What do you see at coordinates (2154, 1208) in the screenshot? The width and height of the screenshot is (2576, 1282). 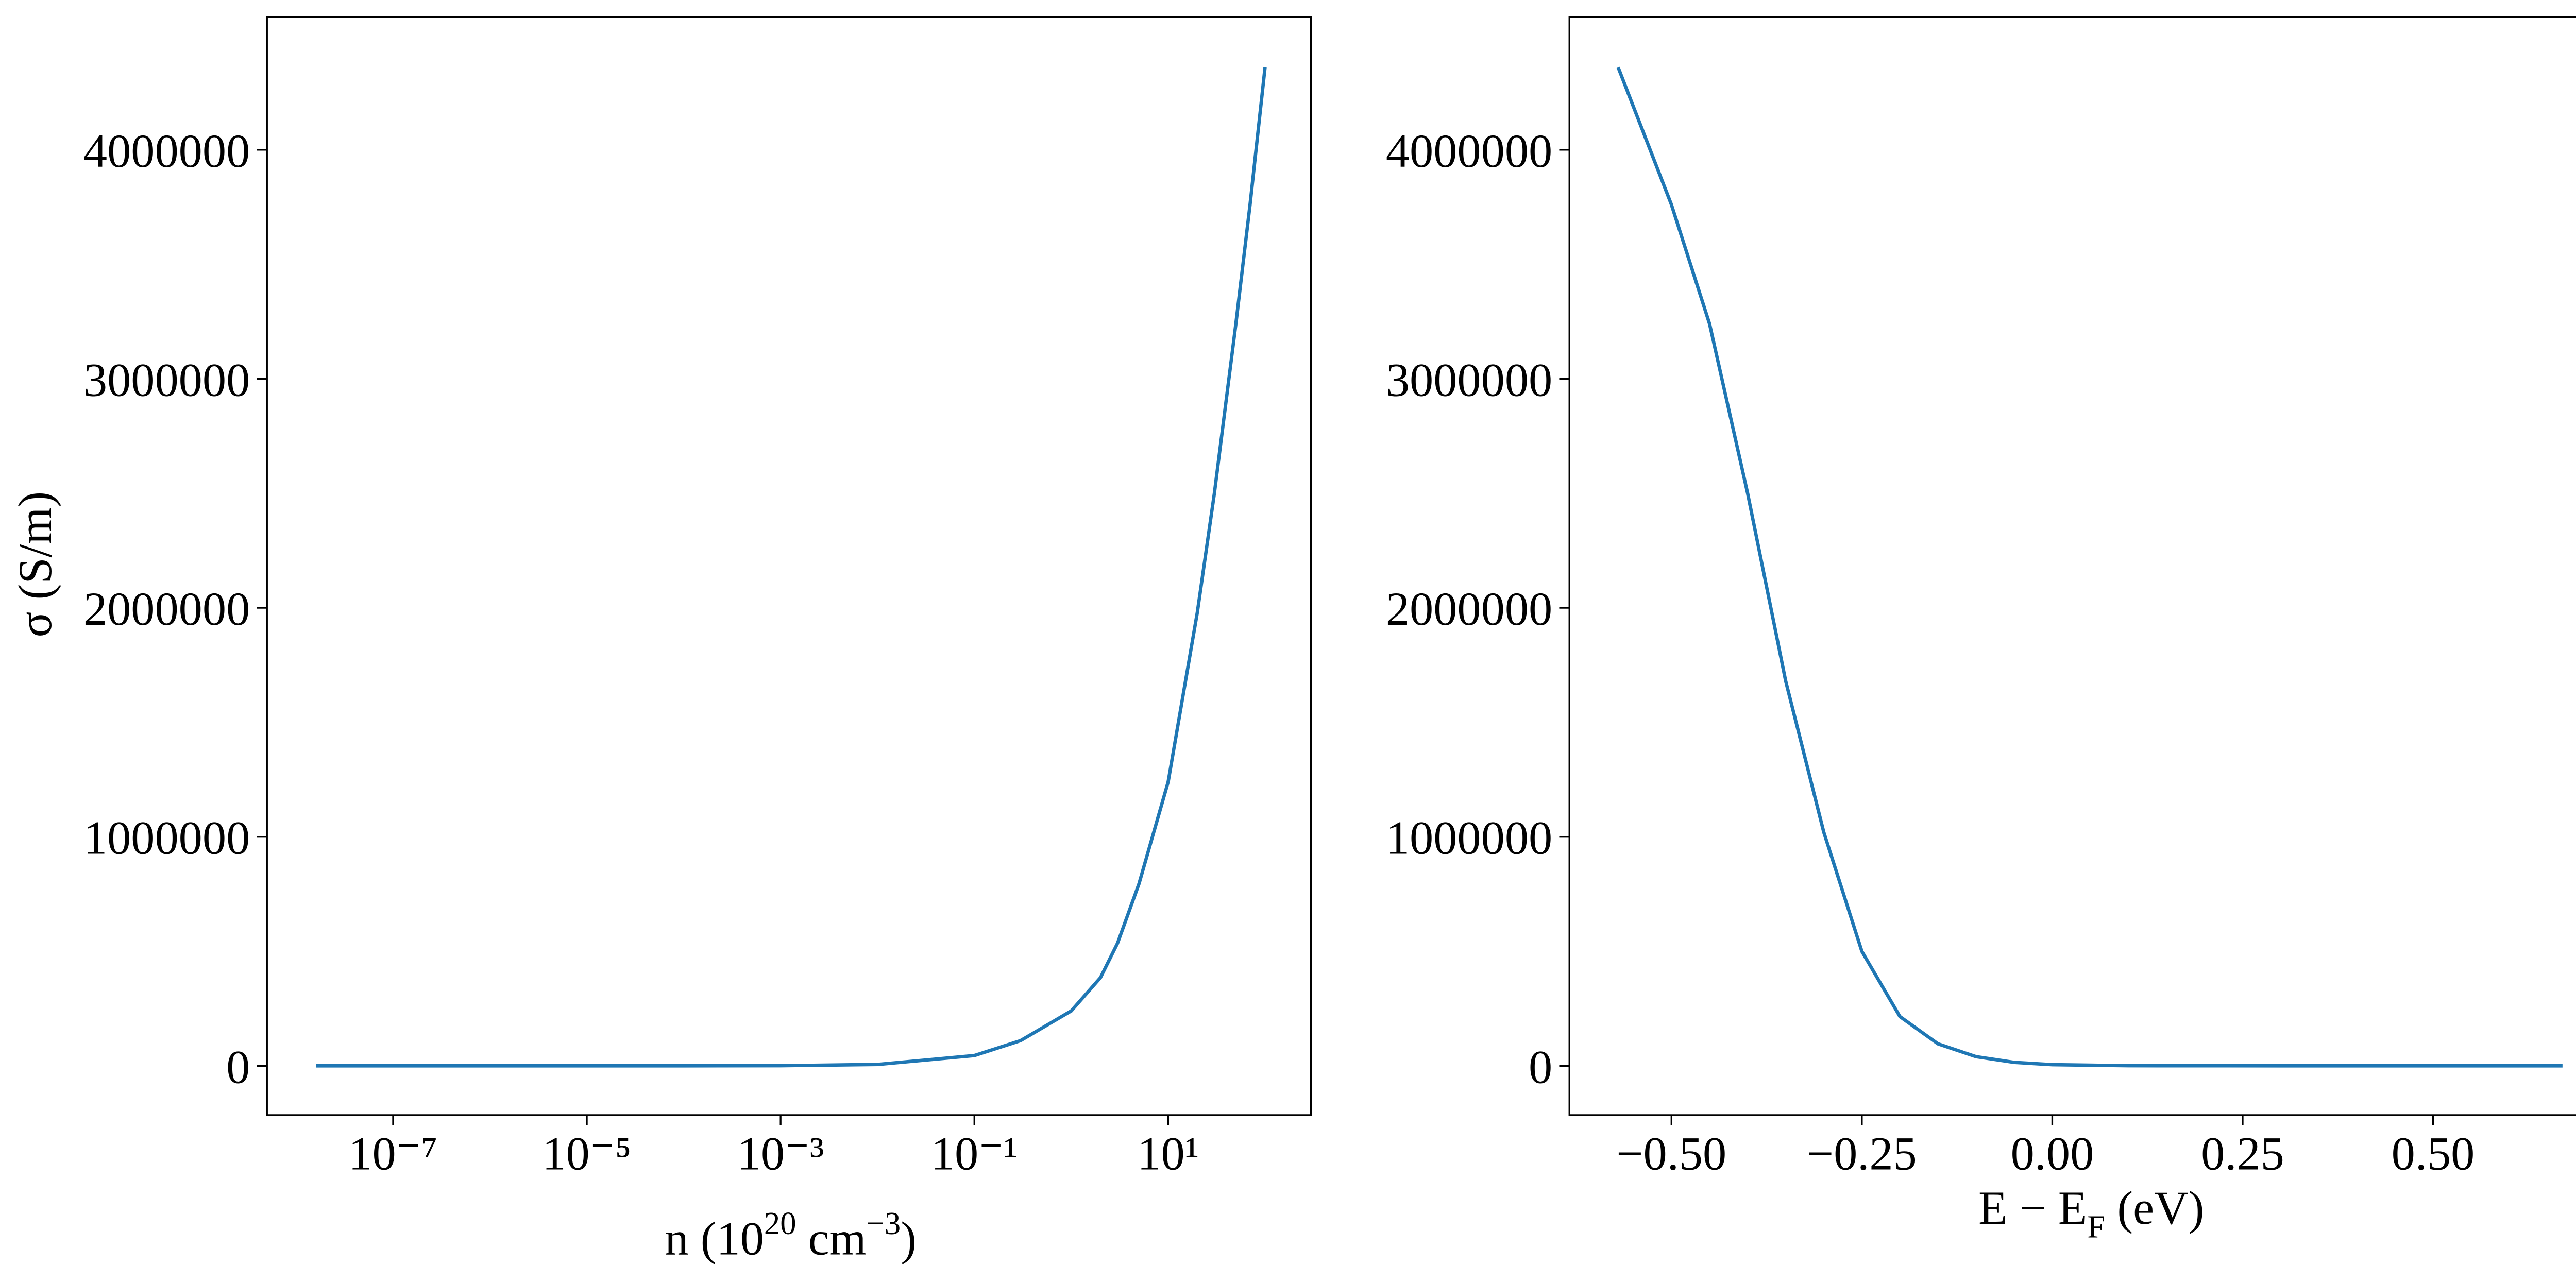 I see `x-label-part: (eV)` at bounding box center [2154, 1208].